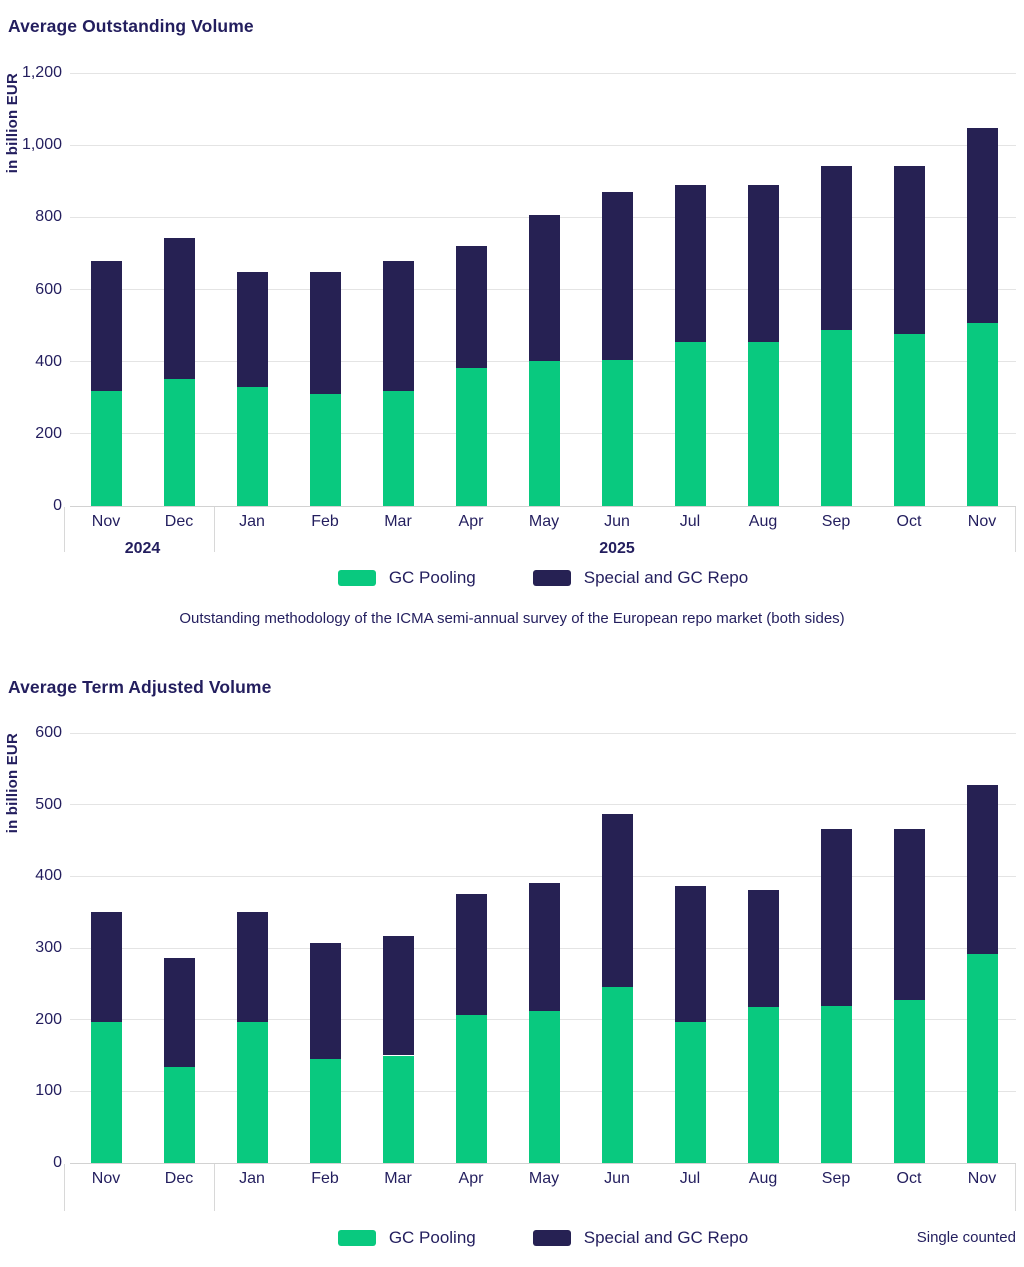 Image resolution: width=1024 pixels, height=1267 pixels. What do you see at coordinates (41, 72) in the screenshot?
I see `y-tick-label: 1,200` at bounding box center [41, 72].